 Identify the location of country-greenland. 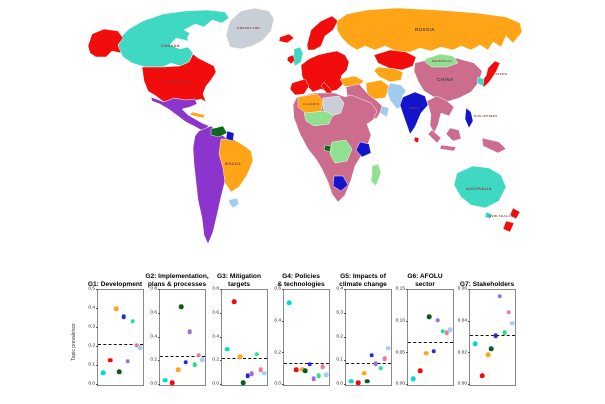
(250, 28).